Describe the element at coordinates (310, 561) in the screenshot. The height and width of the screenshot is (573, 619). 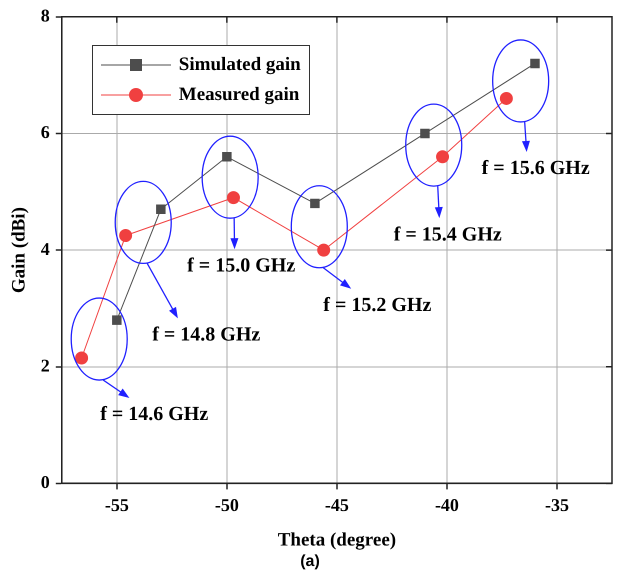
I see `text: (a)` at that location.